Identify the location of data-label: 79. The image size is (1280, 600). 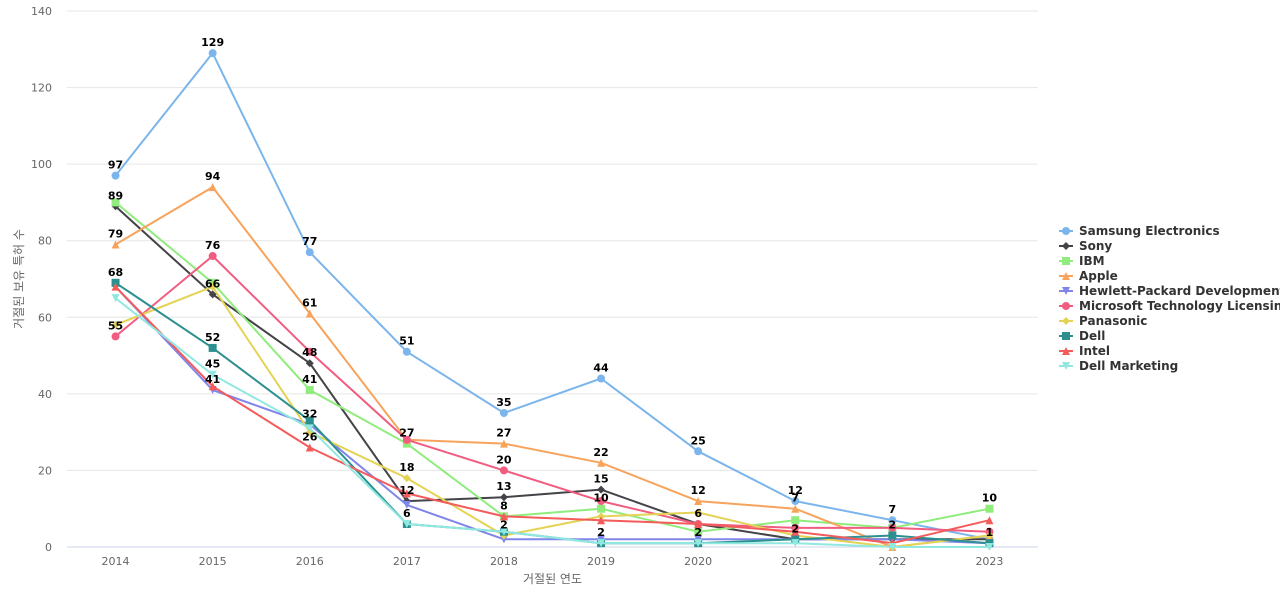
(115, 234).